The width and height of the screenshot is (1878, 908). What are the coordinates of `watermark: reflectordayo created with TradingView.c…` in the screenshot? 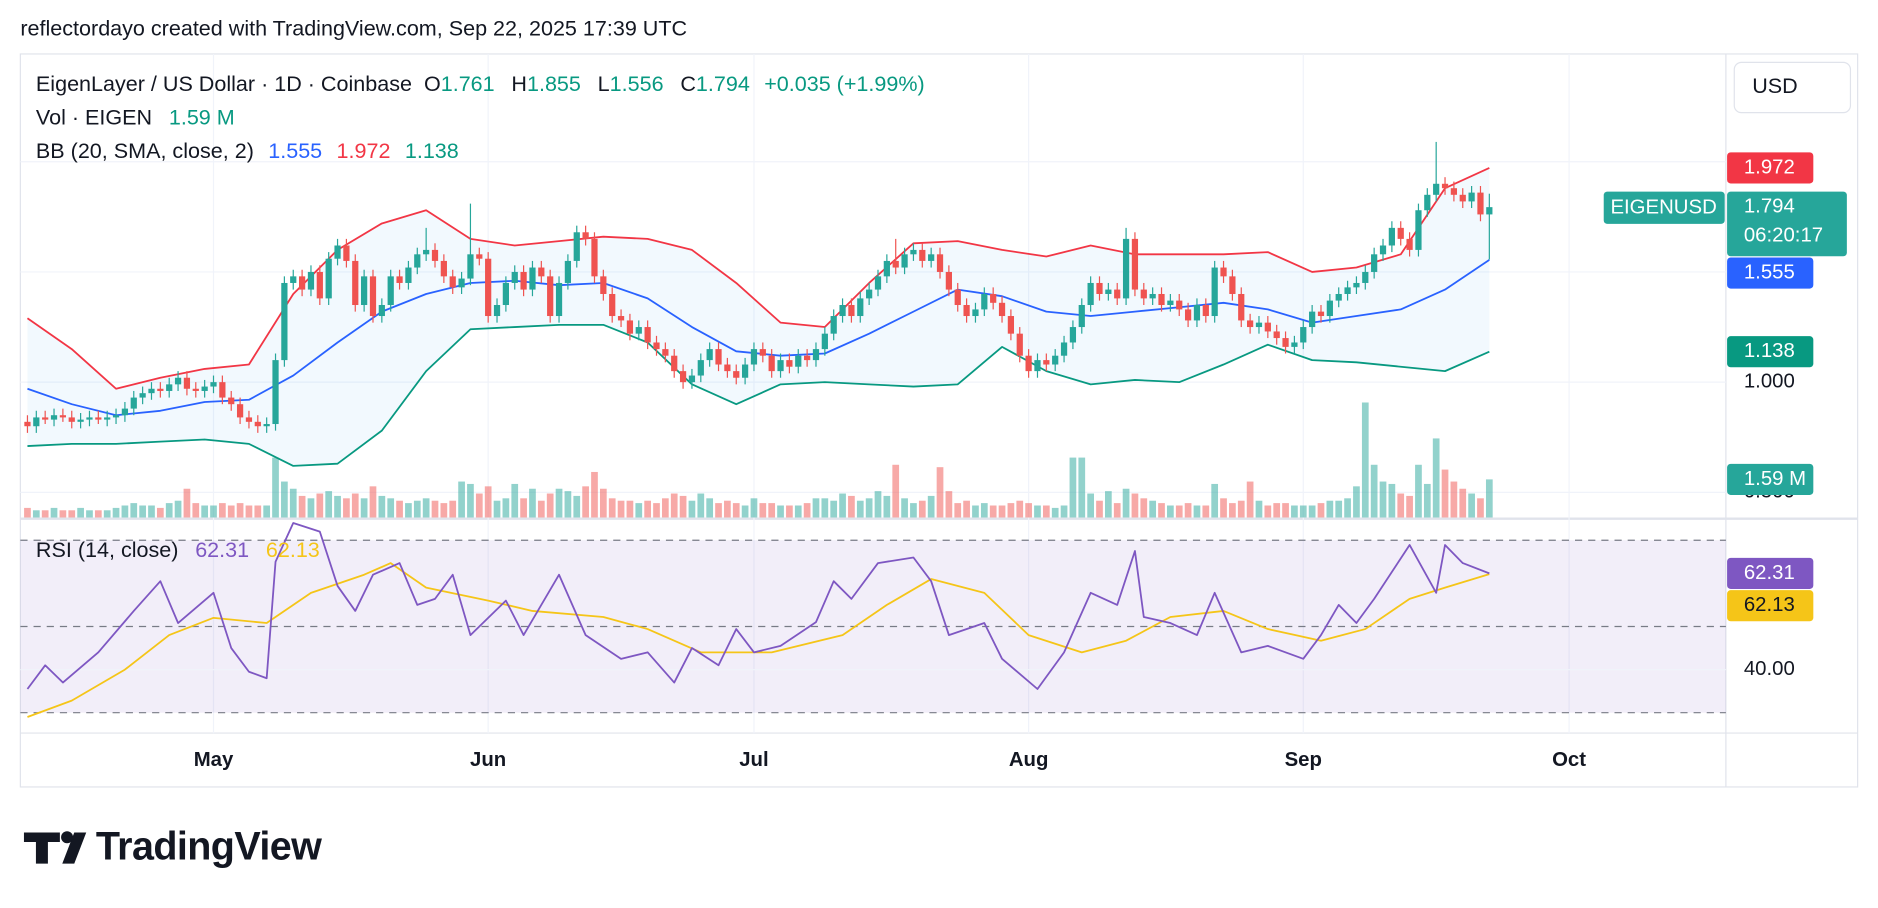 It's located at (353, 28).